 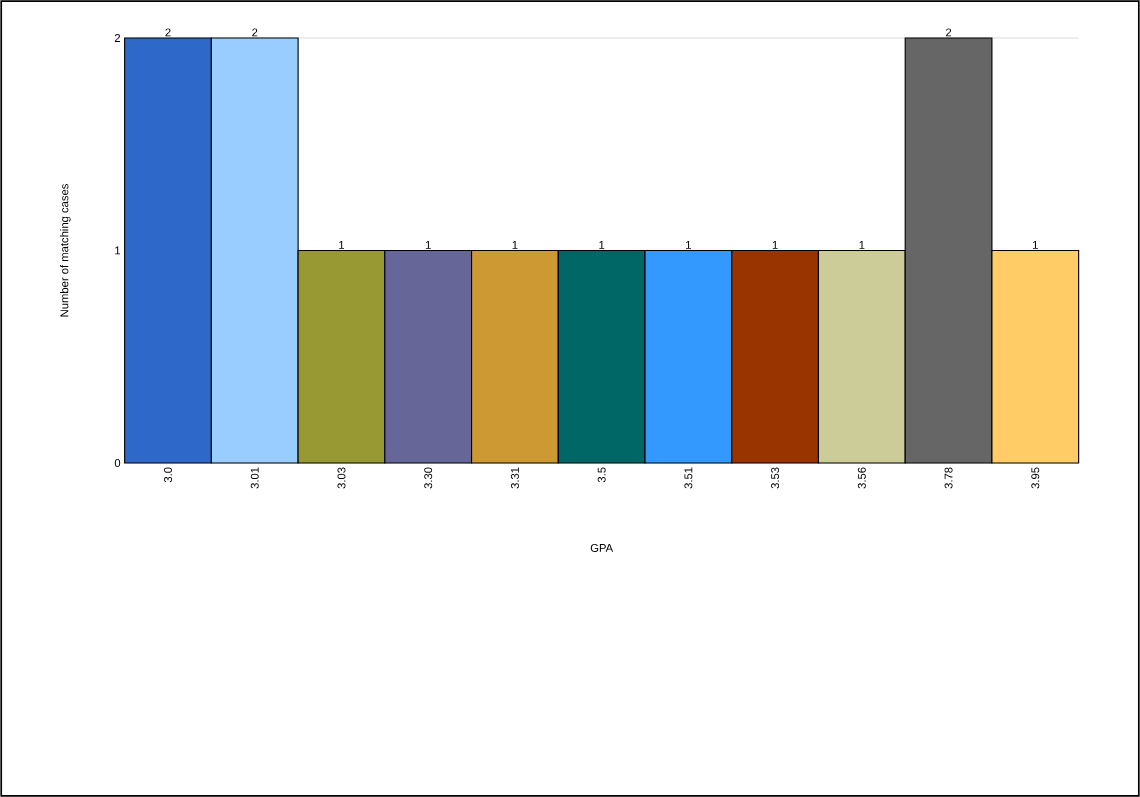 I want to click on y-tick-label: 1, so click(x=118, y=250).